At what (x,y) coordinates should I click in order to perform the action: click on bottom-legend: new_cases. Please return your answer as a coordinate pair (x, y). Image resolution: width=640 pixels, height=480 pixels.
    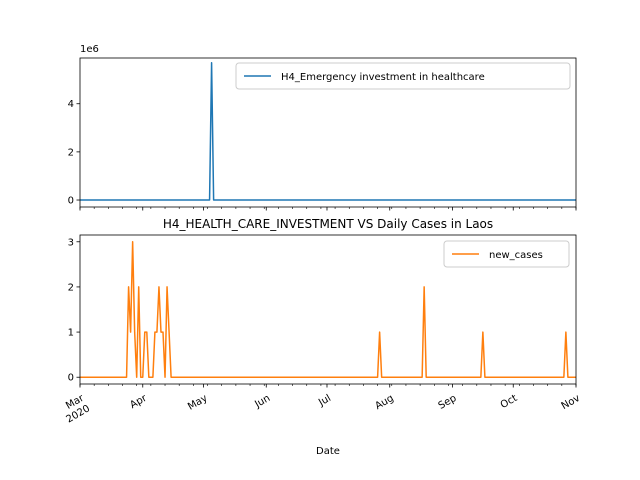
    Looking at the image, I should click on (506, 254).